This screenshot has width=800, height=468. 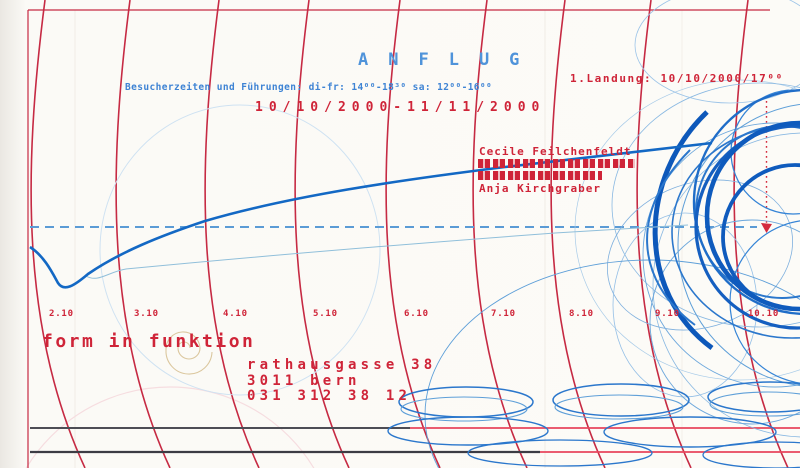 What do you see at coordinates (555, 151) in the screenshot?
I see `artist-name-1: Cecile Feilchenfeldt` at bounding box center [555, 151].